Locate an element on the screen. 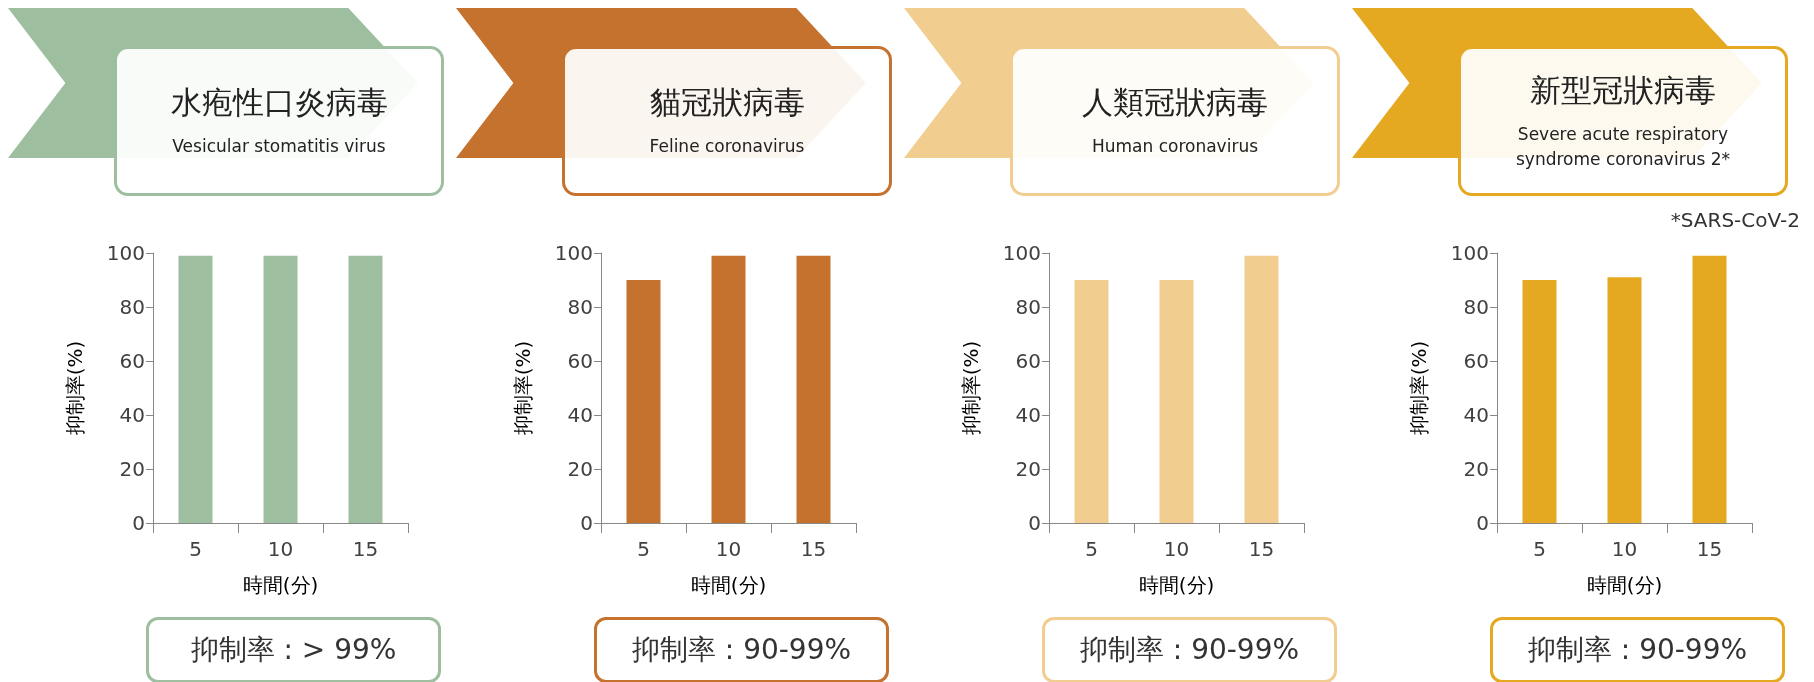 The height and width of the screenshot is (682, 1814). chart-subtitle: Severe acute respiratory syndrome coronavirus 2* is located at coordinates (1623, 146).